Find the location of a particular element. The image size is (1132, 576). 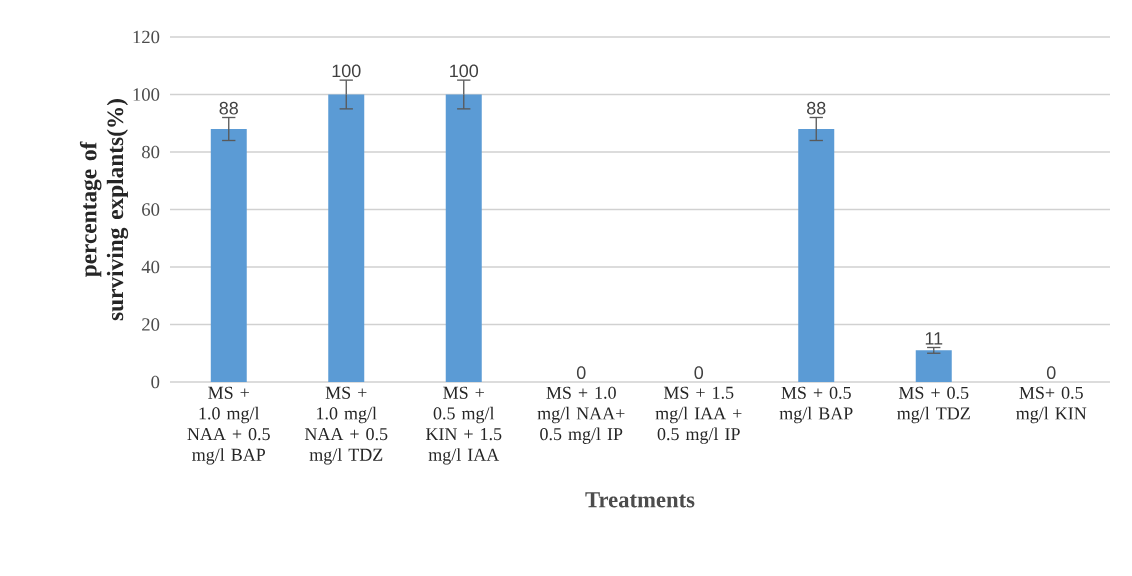

x-tick-label: MS + 0.5 mg/l KIN + 1.5 mg/l IAA is located at coordinates (463, 425).